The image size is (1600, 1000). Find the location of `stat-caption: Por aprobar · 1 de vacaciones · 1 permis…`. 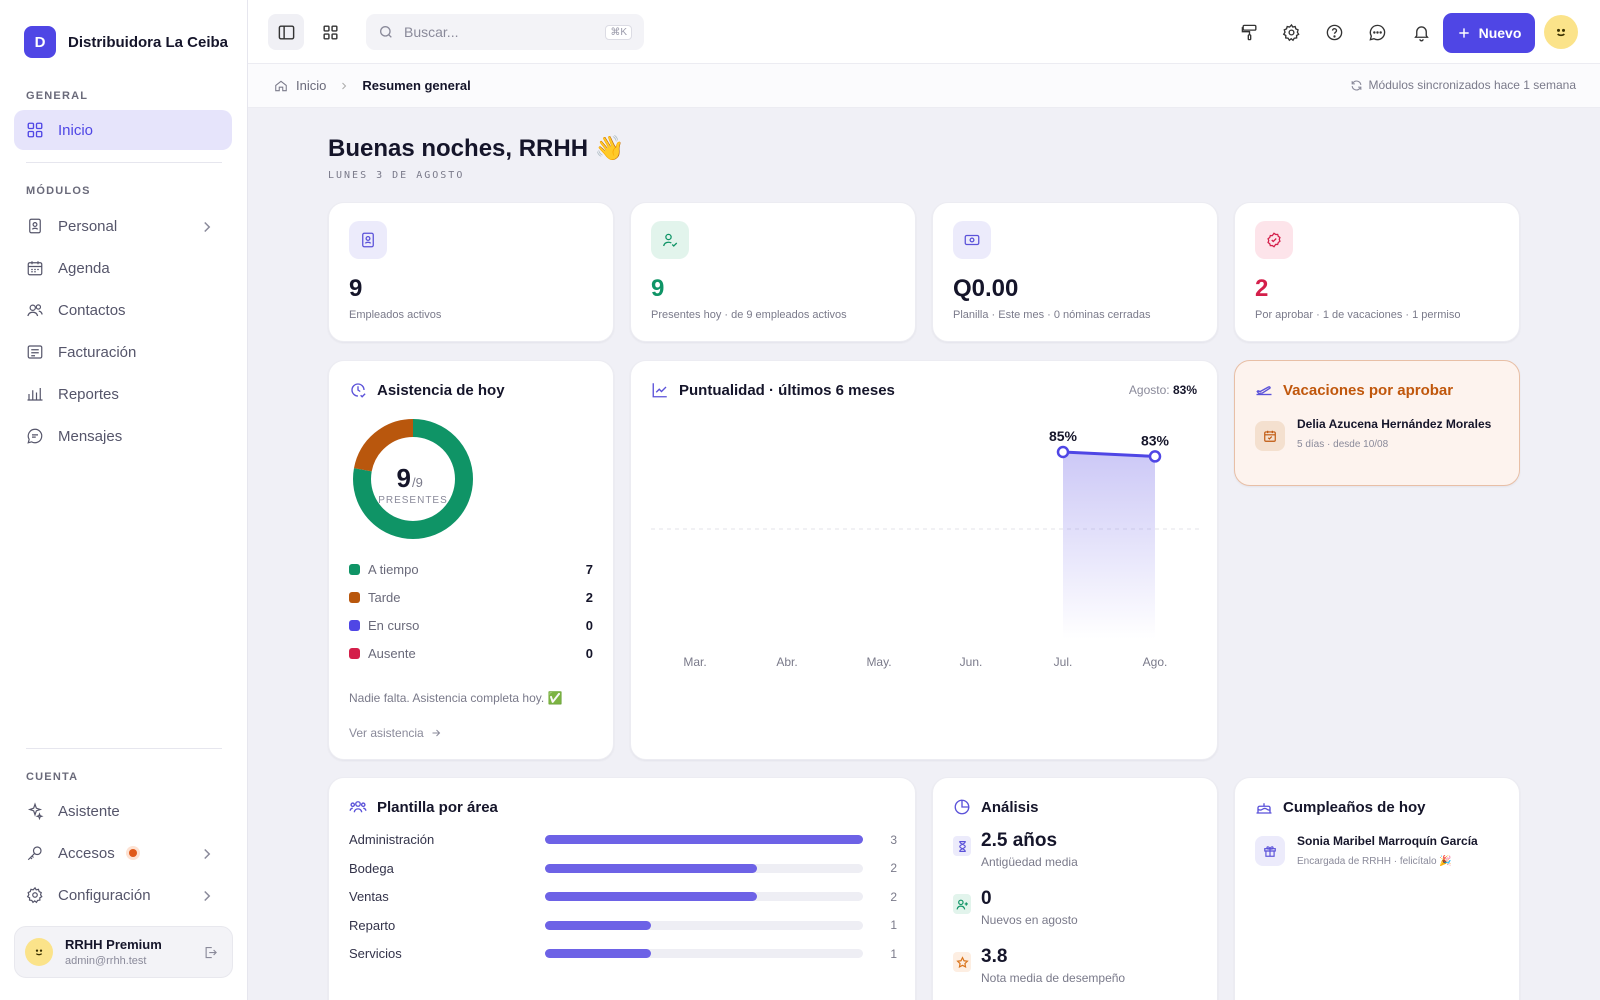

stat-caption: Por aprobar · 1 de vacaciones · 1 permis… is located at coordinates (1358, 315).